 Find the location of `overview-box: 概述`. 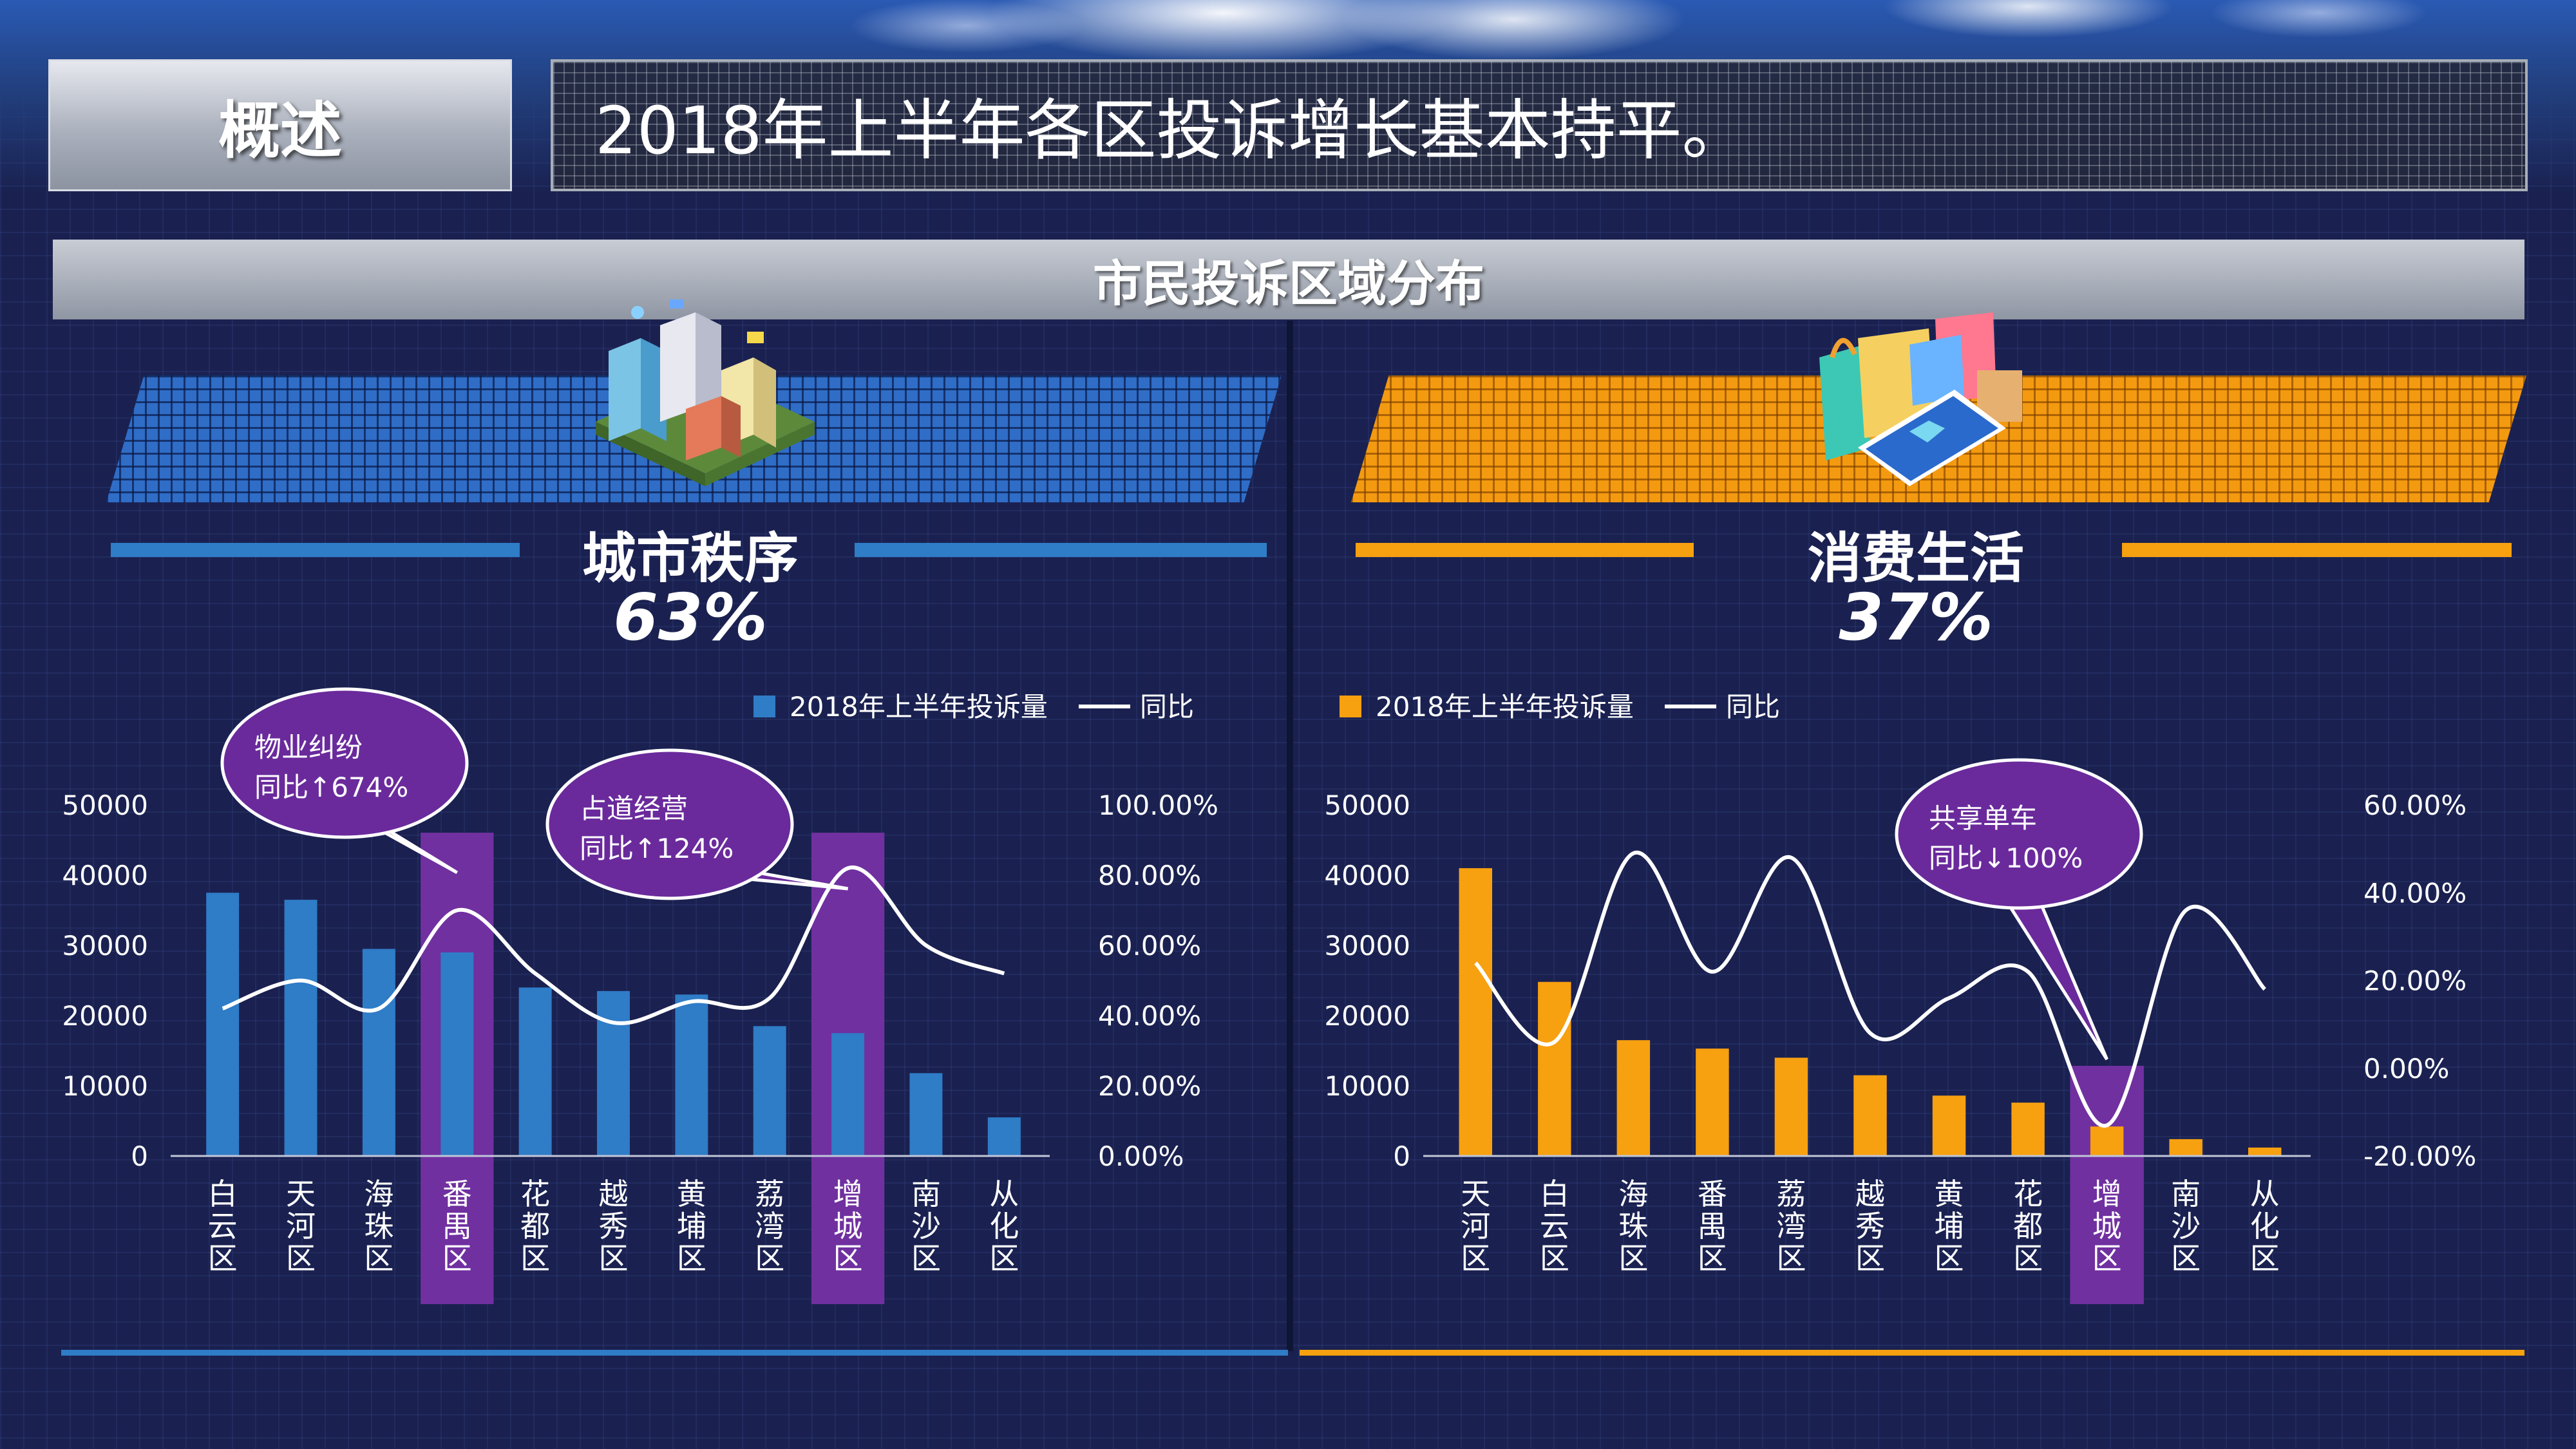

overview-box: 概述 is located at coordinates (280, 125).